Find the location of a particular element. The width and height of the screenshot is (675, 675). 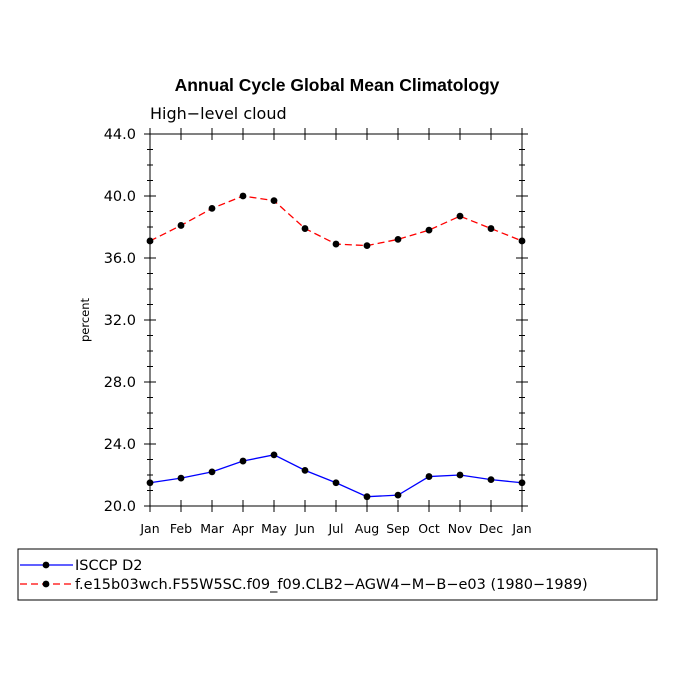

y-tick-label: 32.0 is located at coordinates (120, 321).